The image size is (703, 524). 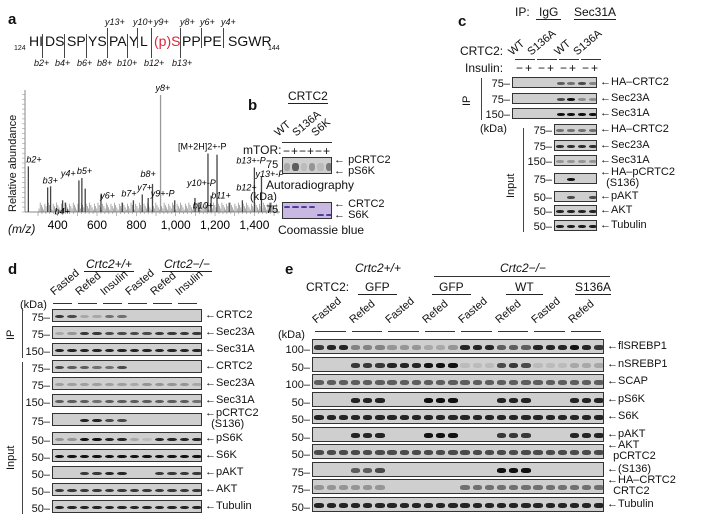 What do you see at coordinates (250, 161) in the screenshot?
I see `peak-label: b13+-P` at bounding box center [250, 161].